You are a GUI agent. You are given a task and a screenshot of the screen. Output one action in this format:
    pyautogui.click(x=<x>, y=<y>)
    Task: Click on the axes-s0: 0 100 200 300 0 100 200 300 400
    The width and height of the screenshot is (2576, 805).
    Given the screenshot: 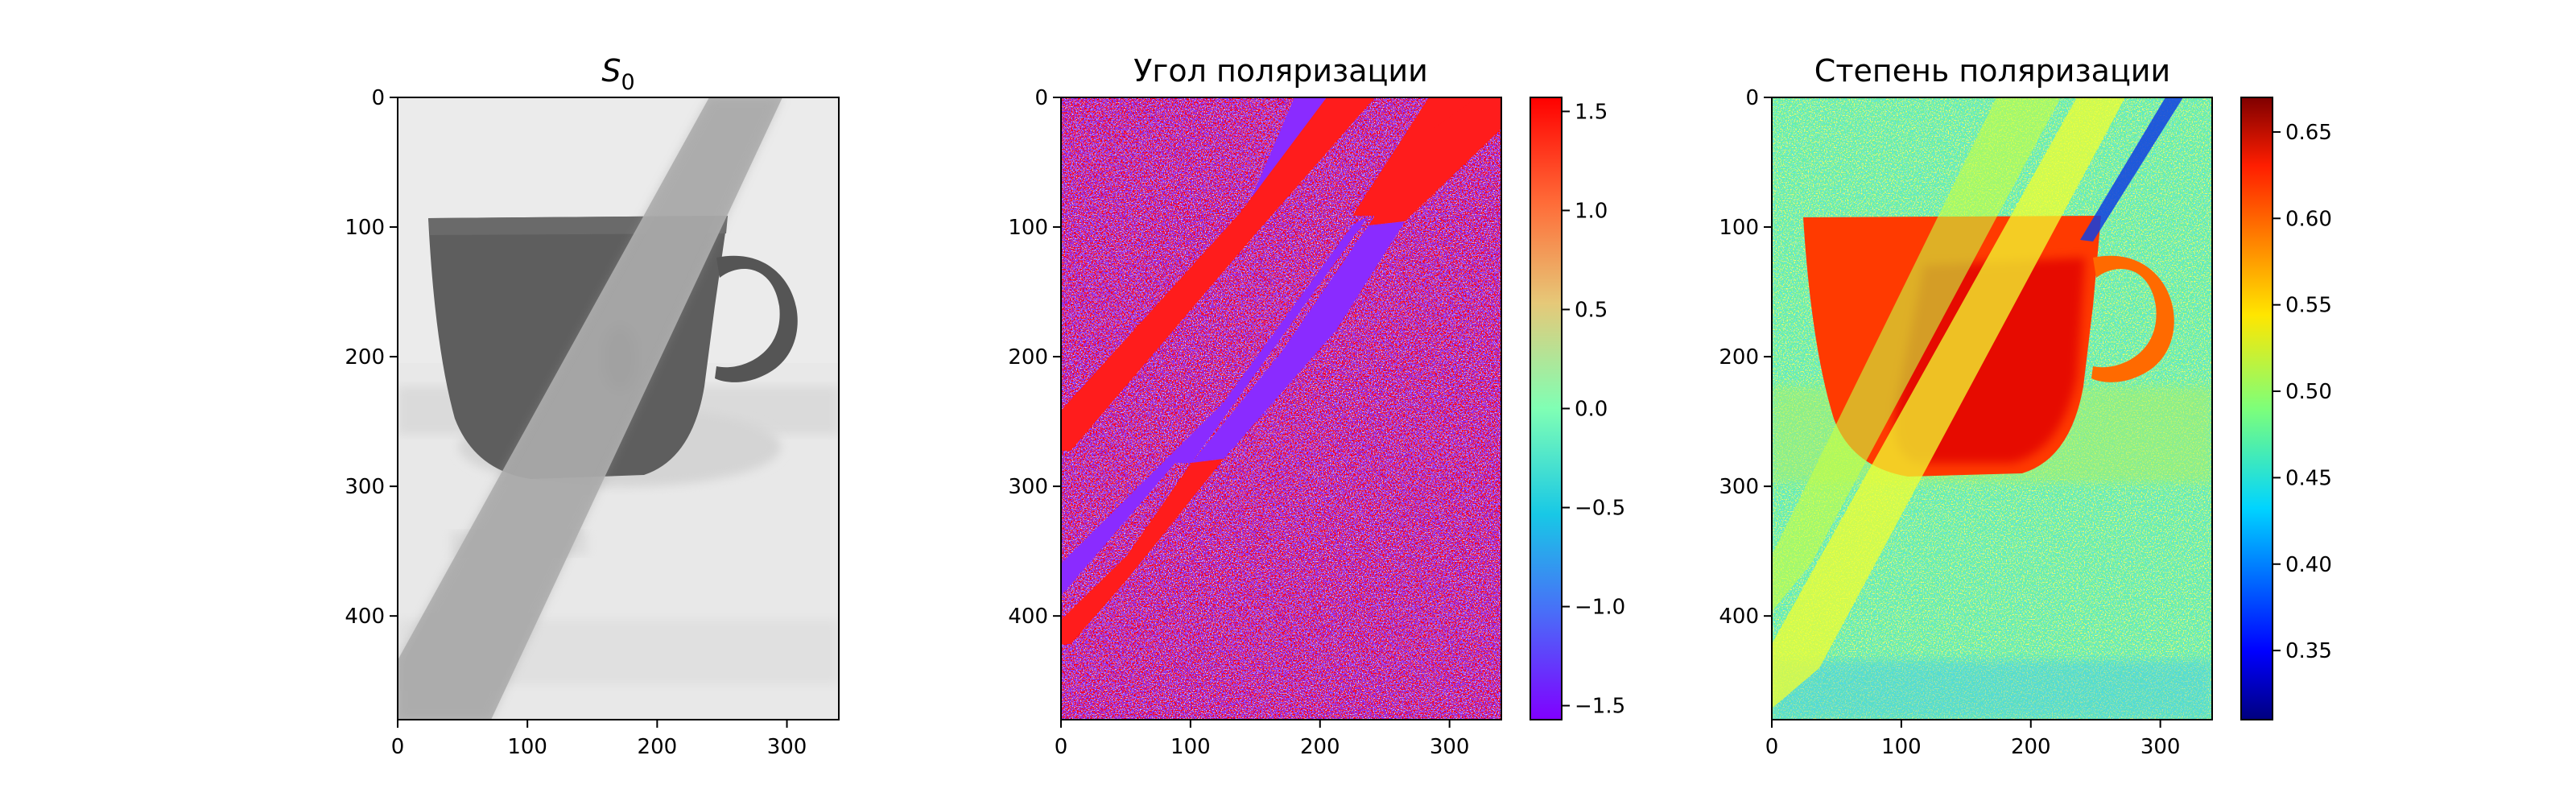 What is the action you would take?
    pyautogui.click(x=576, y=422)
    